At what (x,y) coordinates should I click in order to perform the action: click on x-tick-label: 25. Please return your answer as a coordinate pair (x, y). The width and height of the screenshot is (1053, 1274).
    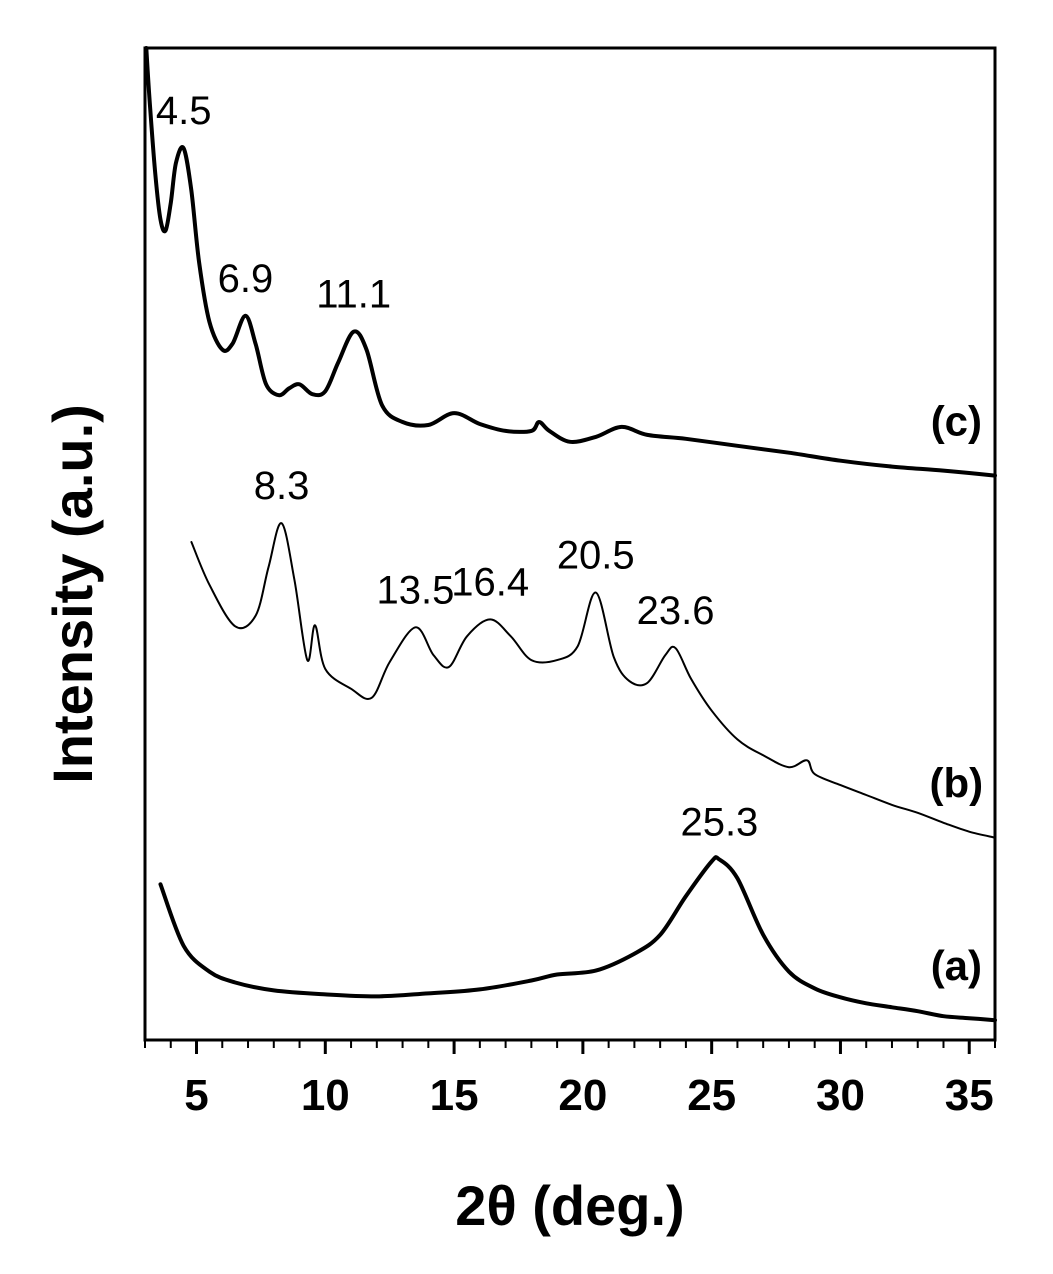
    Looking at the image, I should click on (711, 1095).